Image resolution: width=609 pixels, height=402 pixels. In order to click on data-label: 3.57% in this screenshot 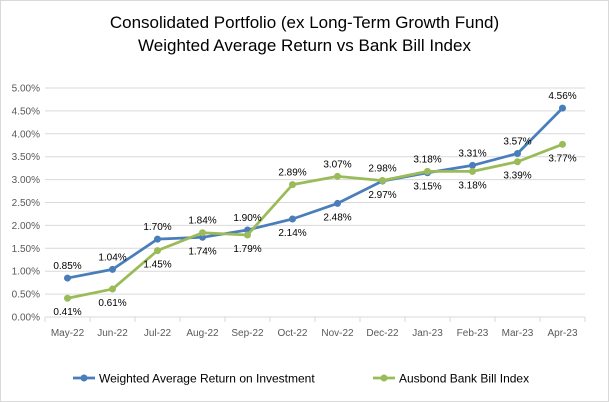, I will do `click(517, 141)`.